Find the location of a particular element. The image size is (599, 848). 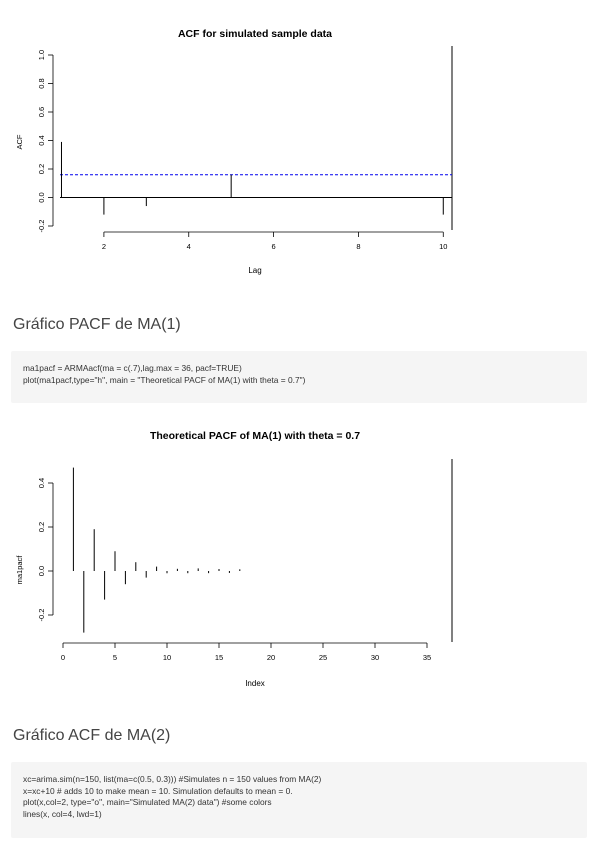

x-tick-label: 4 is located at coordinates (189, 246).